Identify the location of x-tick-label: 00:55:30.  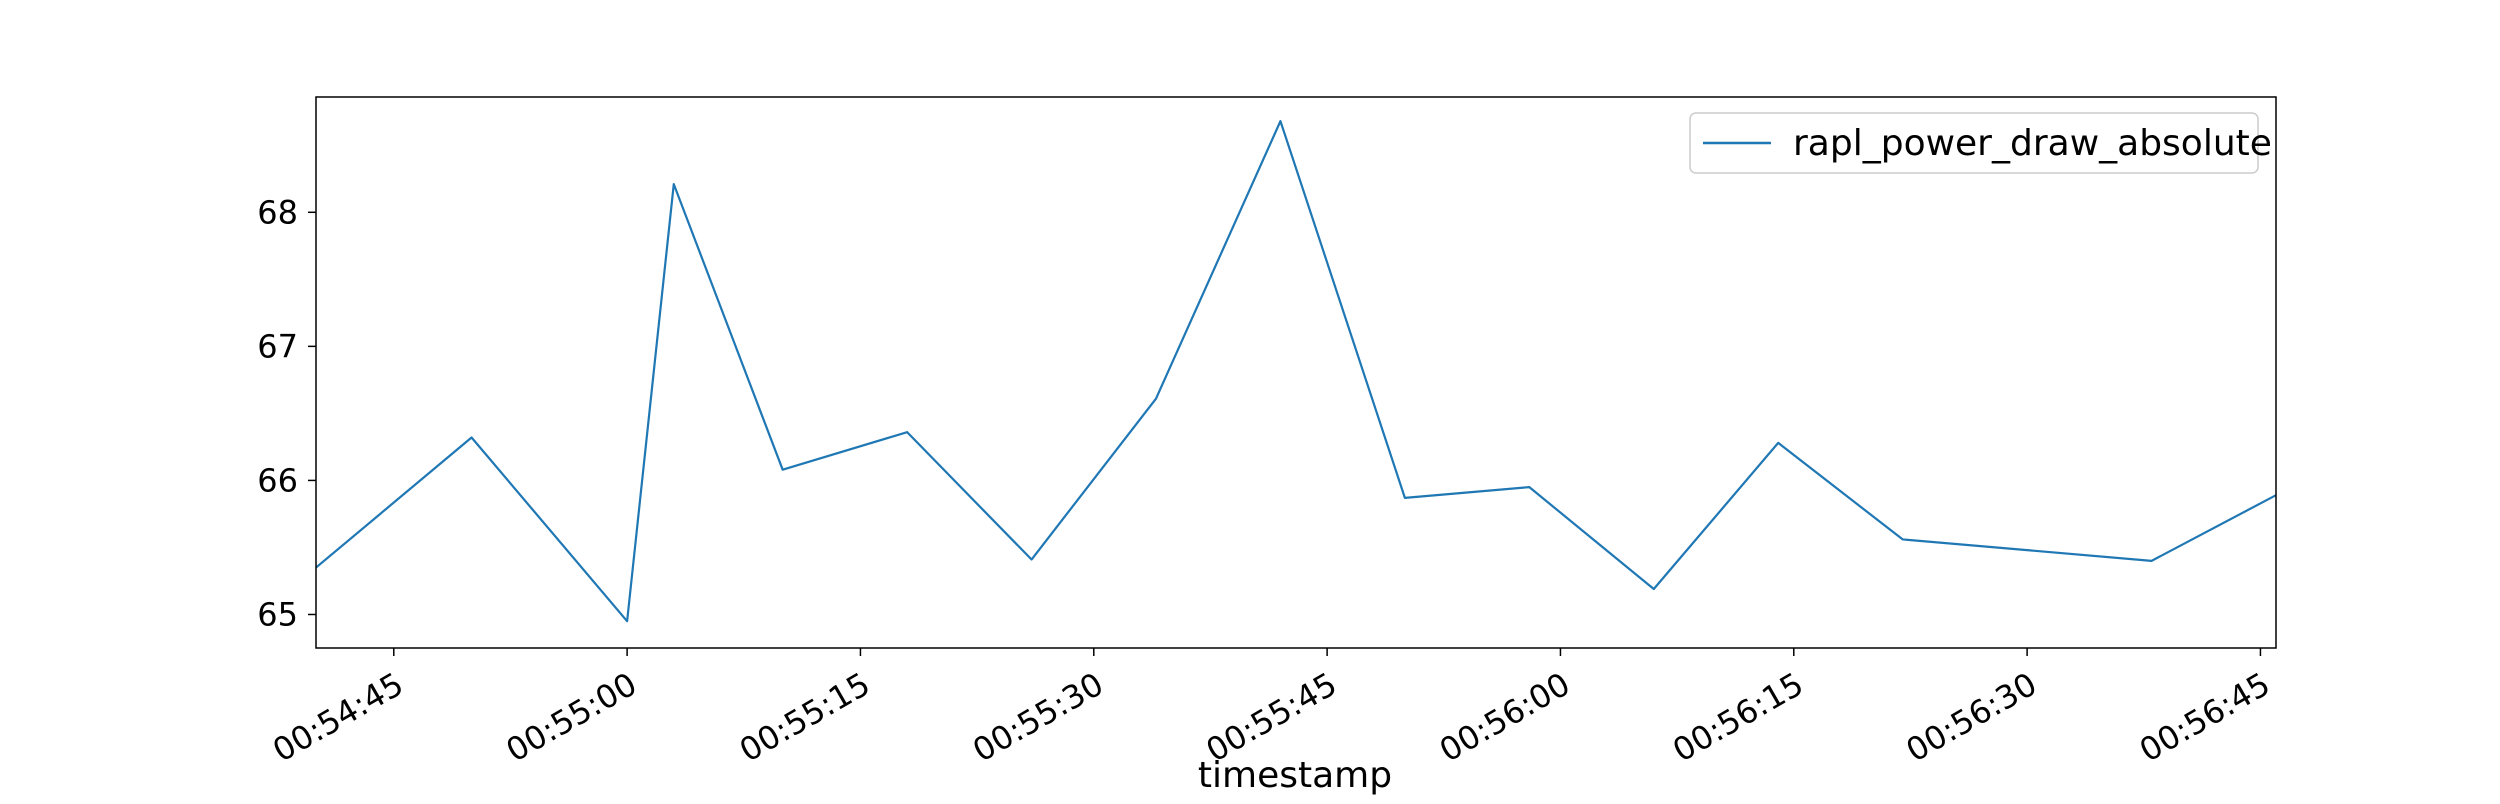
(1037, 717).